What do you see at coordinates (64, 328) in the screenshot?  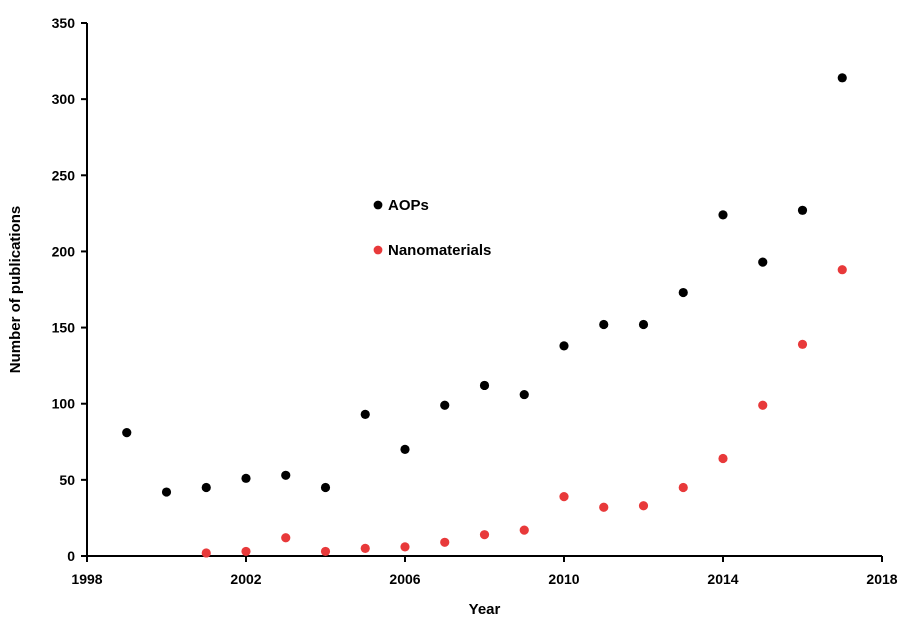 I see `y-tick-label: 150` at bounding box center [64, 328].